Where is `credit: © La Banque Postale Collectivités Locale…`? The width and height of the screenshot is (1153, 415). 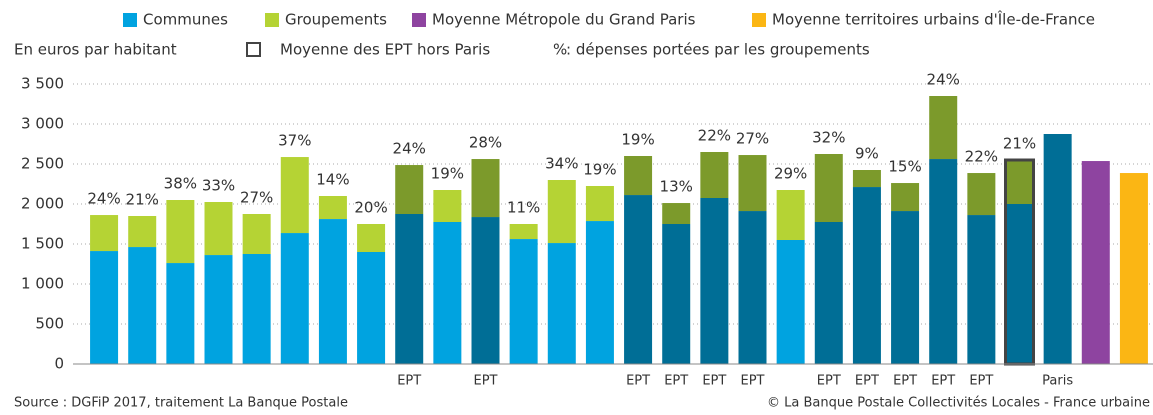
credit: © La Banque Postale Collectivités Locale… is located at coordinates (958, 403).